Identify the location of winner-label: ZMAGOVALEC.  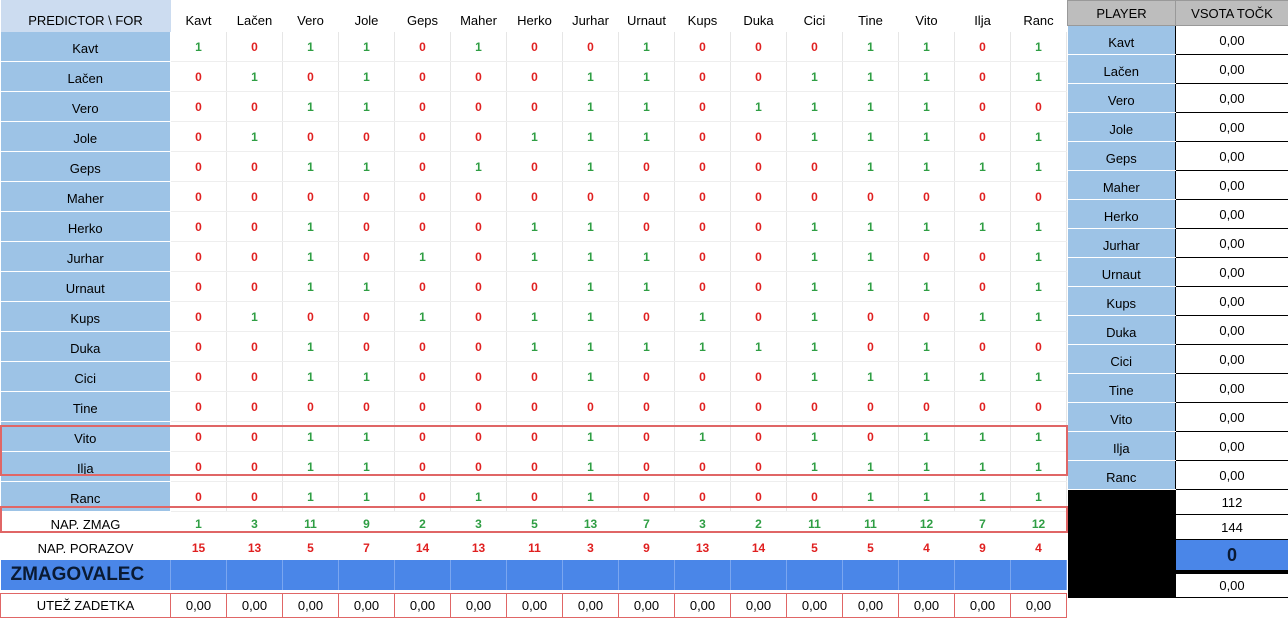
(86, 575).